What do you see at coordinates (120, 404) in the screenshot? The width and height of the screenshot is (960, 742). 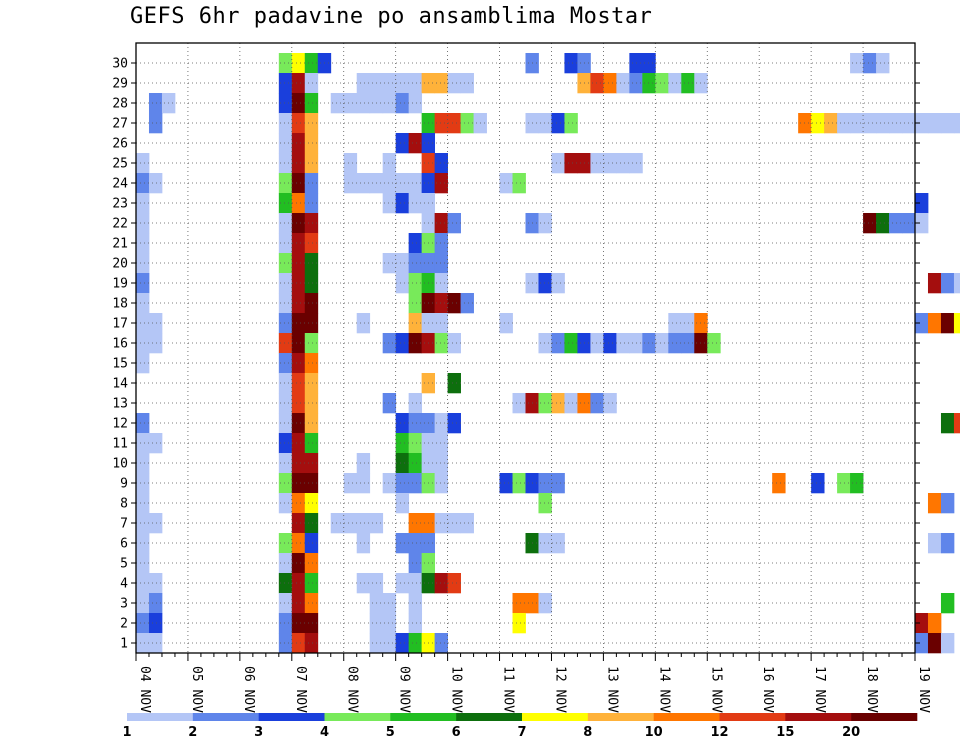 I see `y-tick-label: 13` at bounding box center [120, 404].